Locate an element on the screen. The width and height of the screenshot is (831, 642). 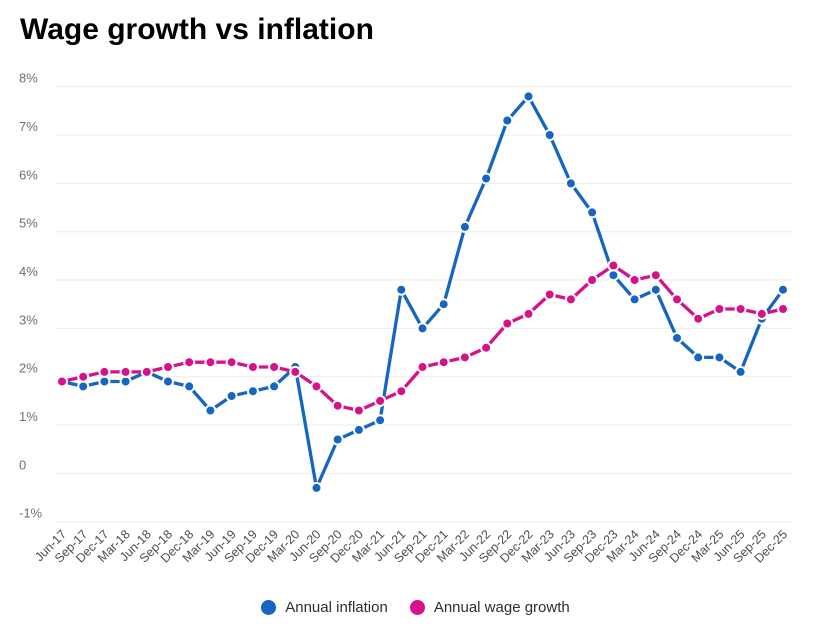
legend-label-inflation: Annual inflation is located at coordinates (336, 607).